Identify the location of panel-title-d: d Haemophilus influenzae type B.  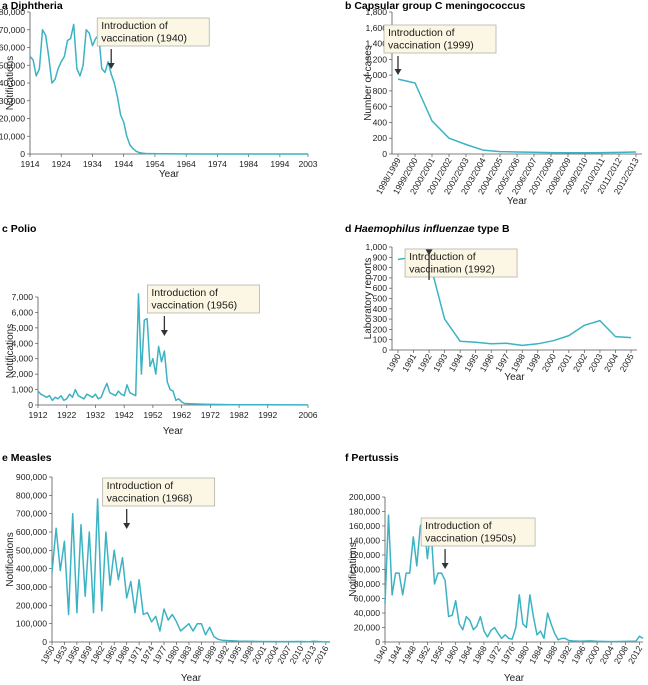
(427, 229).